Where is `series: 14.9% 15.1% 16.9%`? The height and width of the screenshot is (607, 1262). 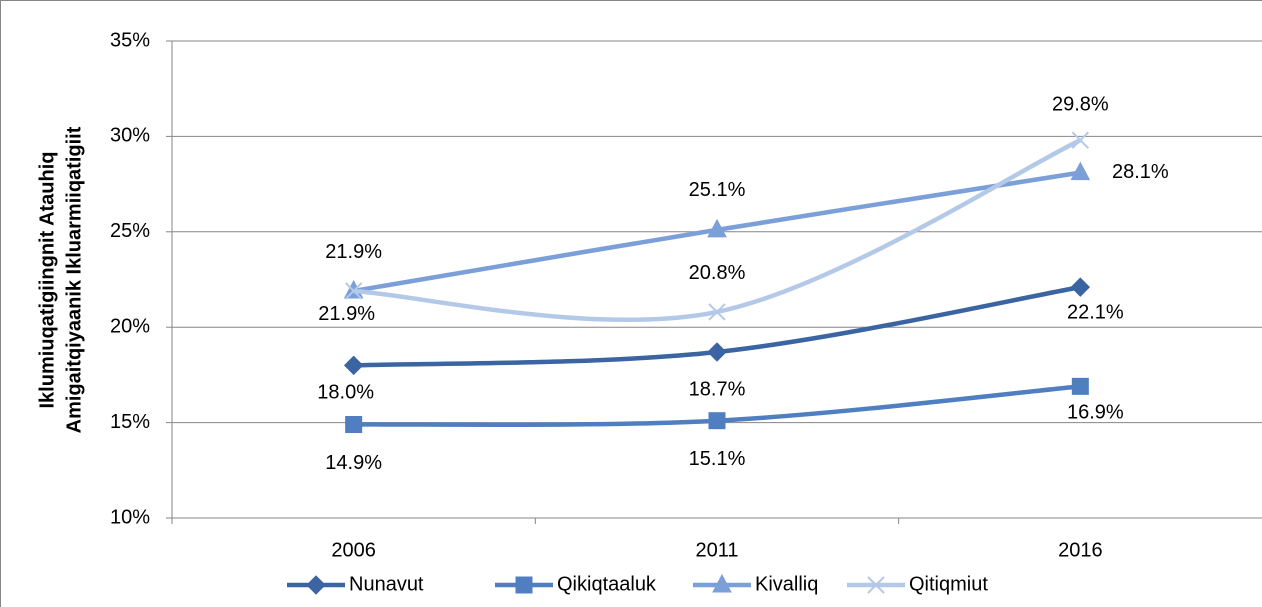
series: 14.9% 15.1% 16.9% is located at coordinates (724, 425).